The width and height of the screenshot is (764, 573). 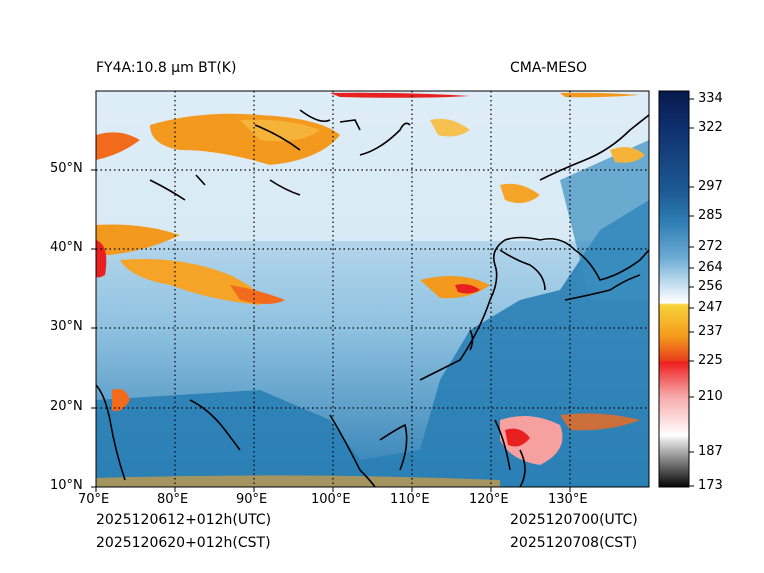 What do you see at coordinates (710, 98) in the screenshot?
I see `cb-label-334: 334` at bounding box center [710, 98].